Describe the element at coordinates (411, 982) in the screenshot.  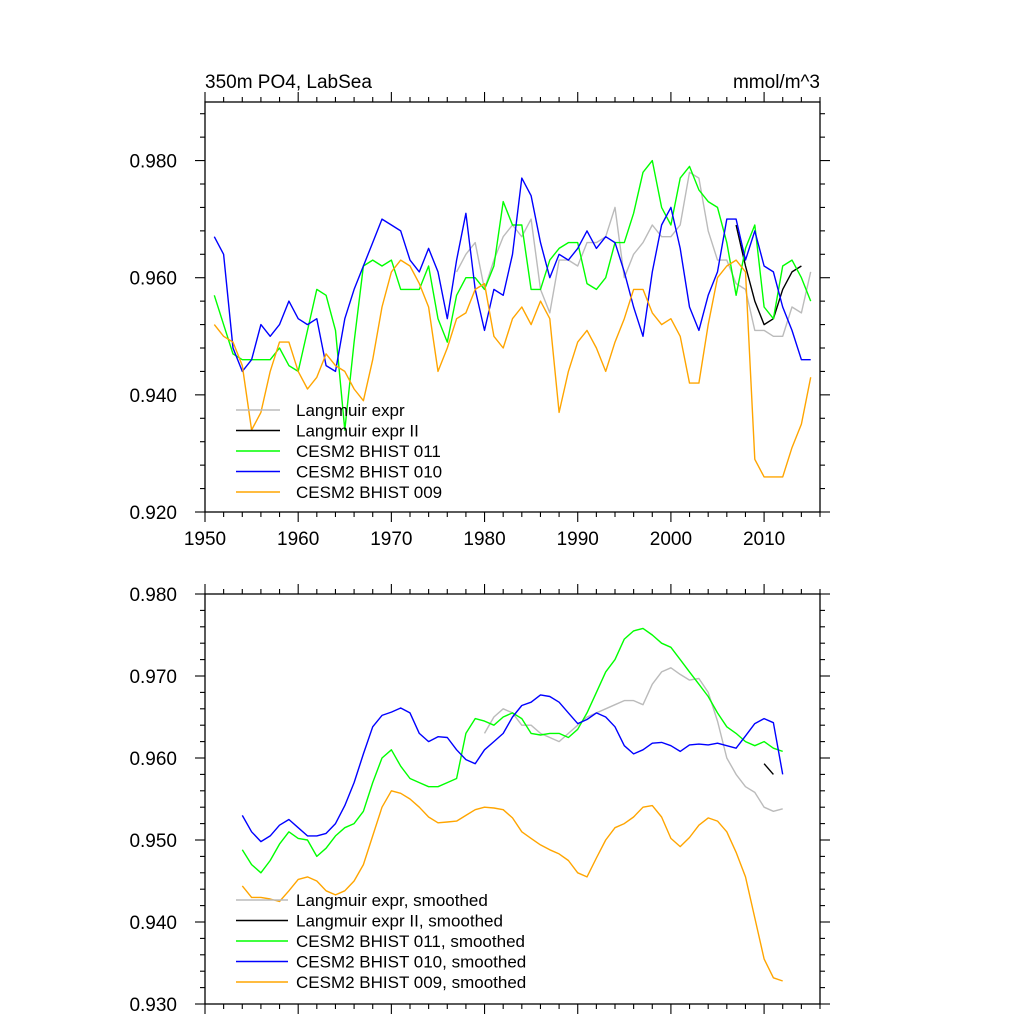
I see `legend-label: CESM2 BHIST 009, smoothed` at that location.